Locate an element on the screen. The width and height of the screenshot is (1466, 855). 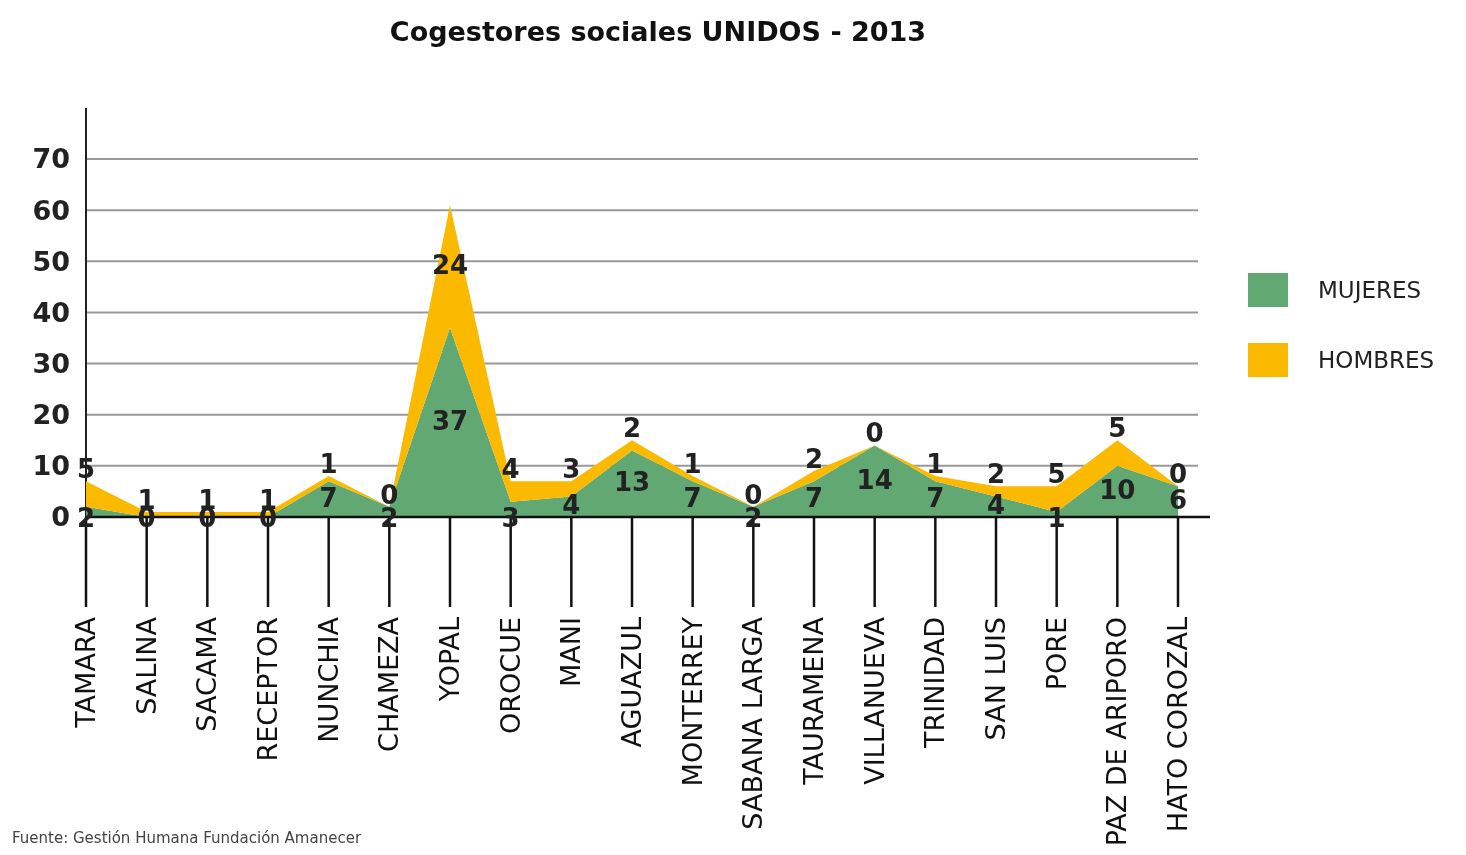
y-tick-label: 70 is located at coordinates (51, 159).